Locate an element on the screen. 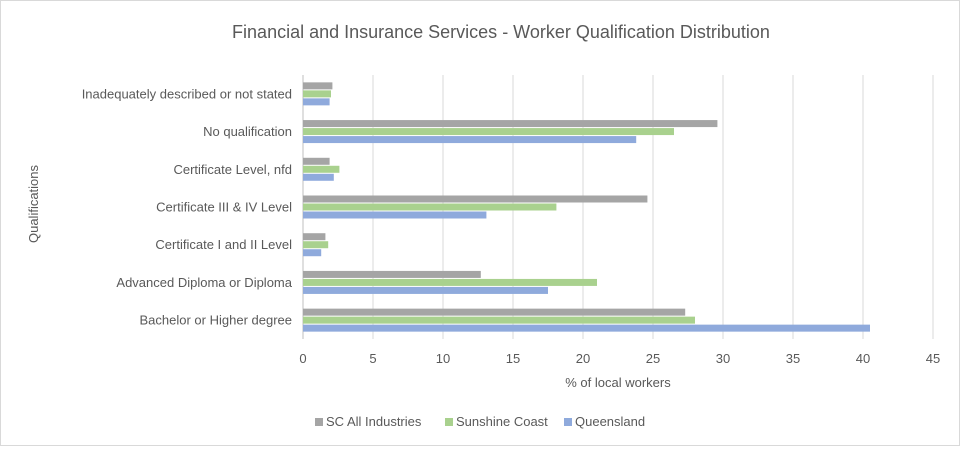 The width and height of the screenshot is (960, 450). category-label: Inadequately described or not stated is located at coordinates (187, 93).